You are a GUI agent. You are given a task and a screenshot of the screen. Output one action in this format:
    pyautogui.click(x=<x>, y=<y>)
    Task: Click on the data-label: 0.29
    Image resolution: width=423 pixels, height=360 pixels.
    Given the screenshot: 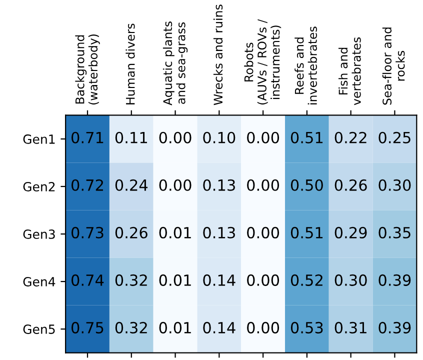 What is the action you would take?
    pyautogui.click(x=350, y=232)
    